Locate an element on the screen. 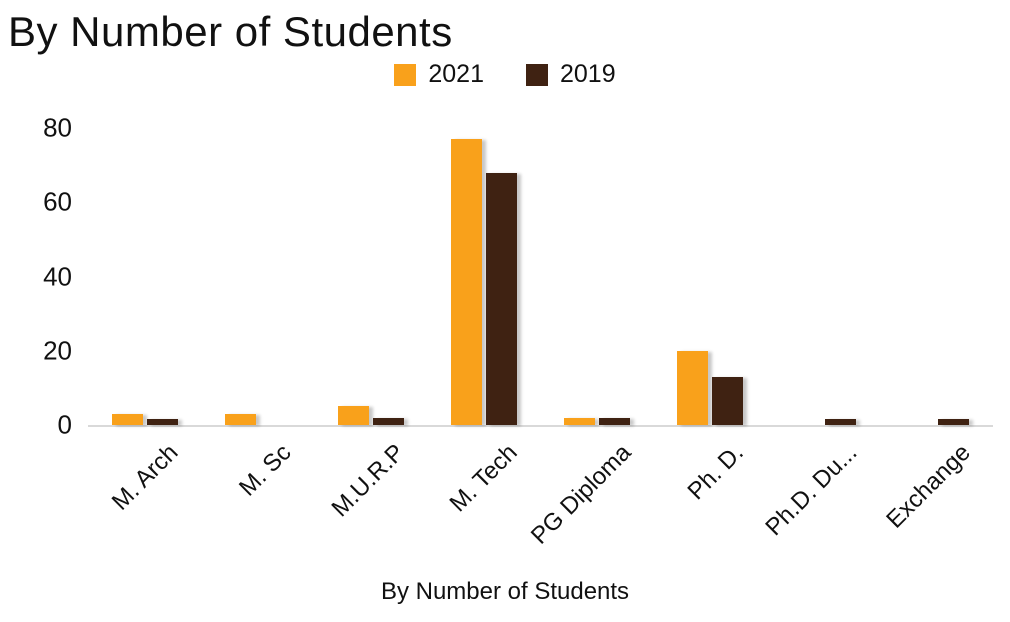  y-tick-label: 40 is located at coordinates (57, 276).